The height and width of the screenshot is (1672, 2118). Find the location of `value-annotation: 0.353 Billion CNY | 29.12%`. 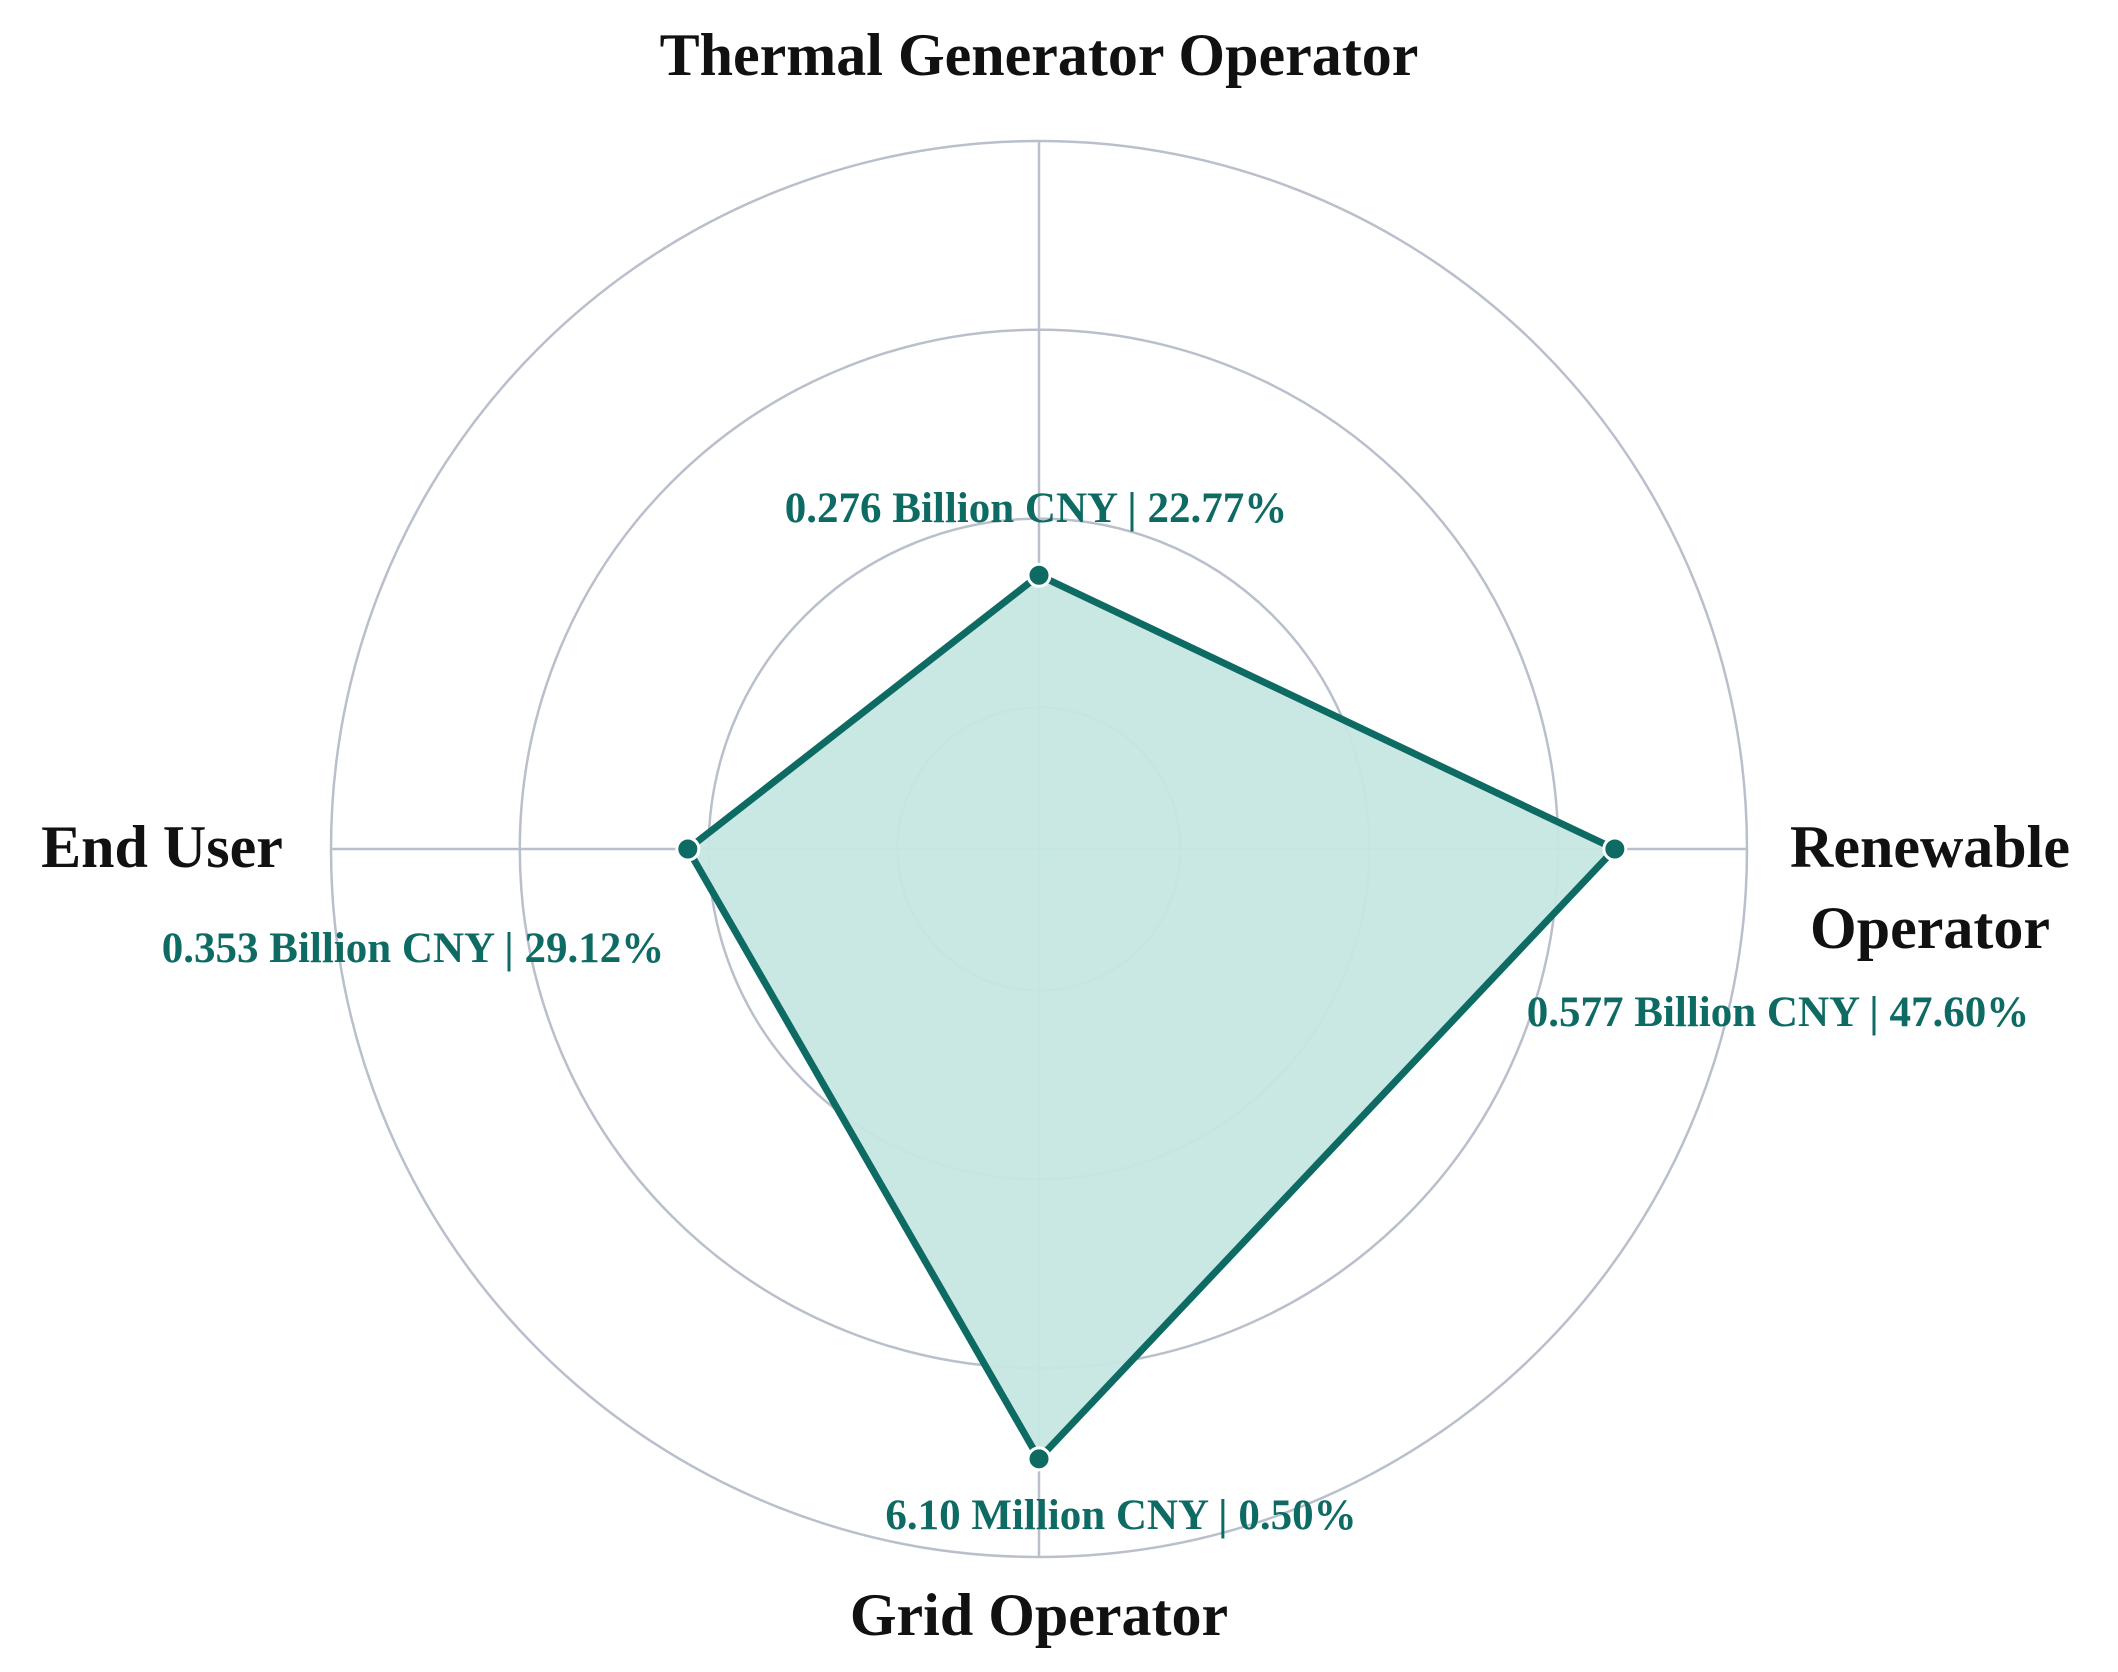

value-annotation: 0.353 Billion CNY | 29.12% is located at coordinates (413, 948).